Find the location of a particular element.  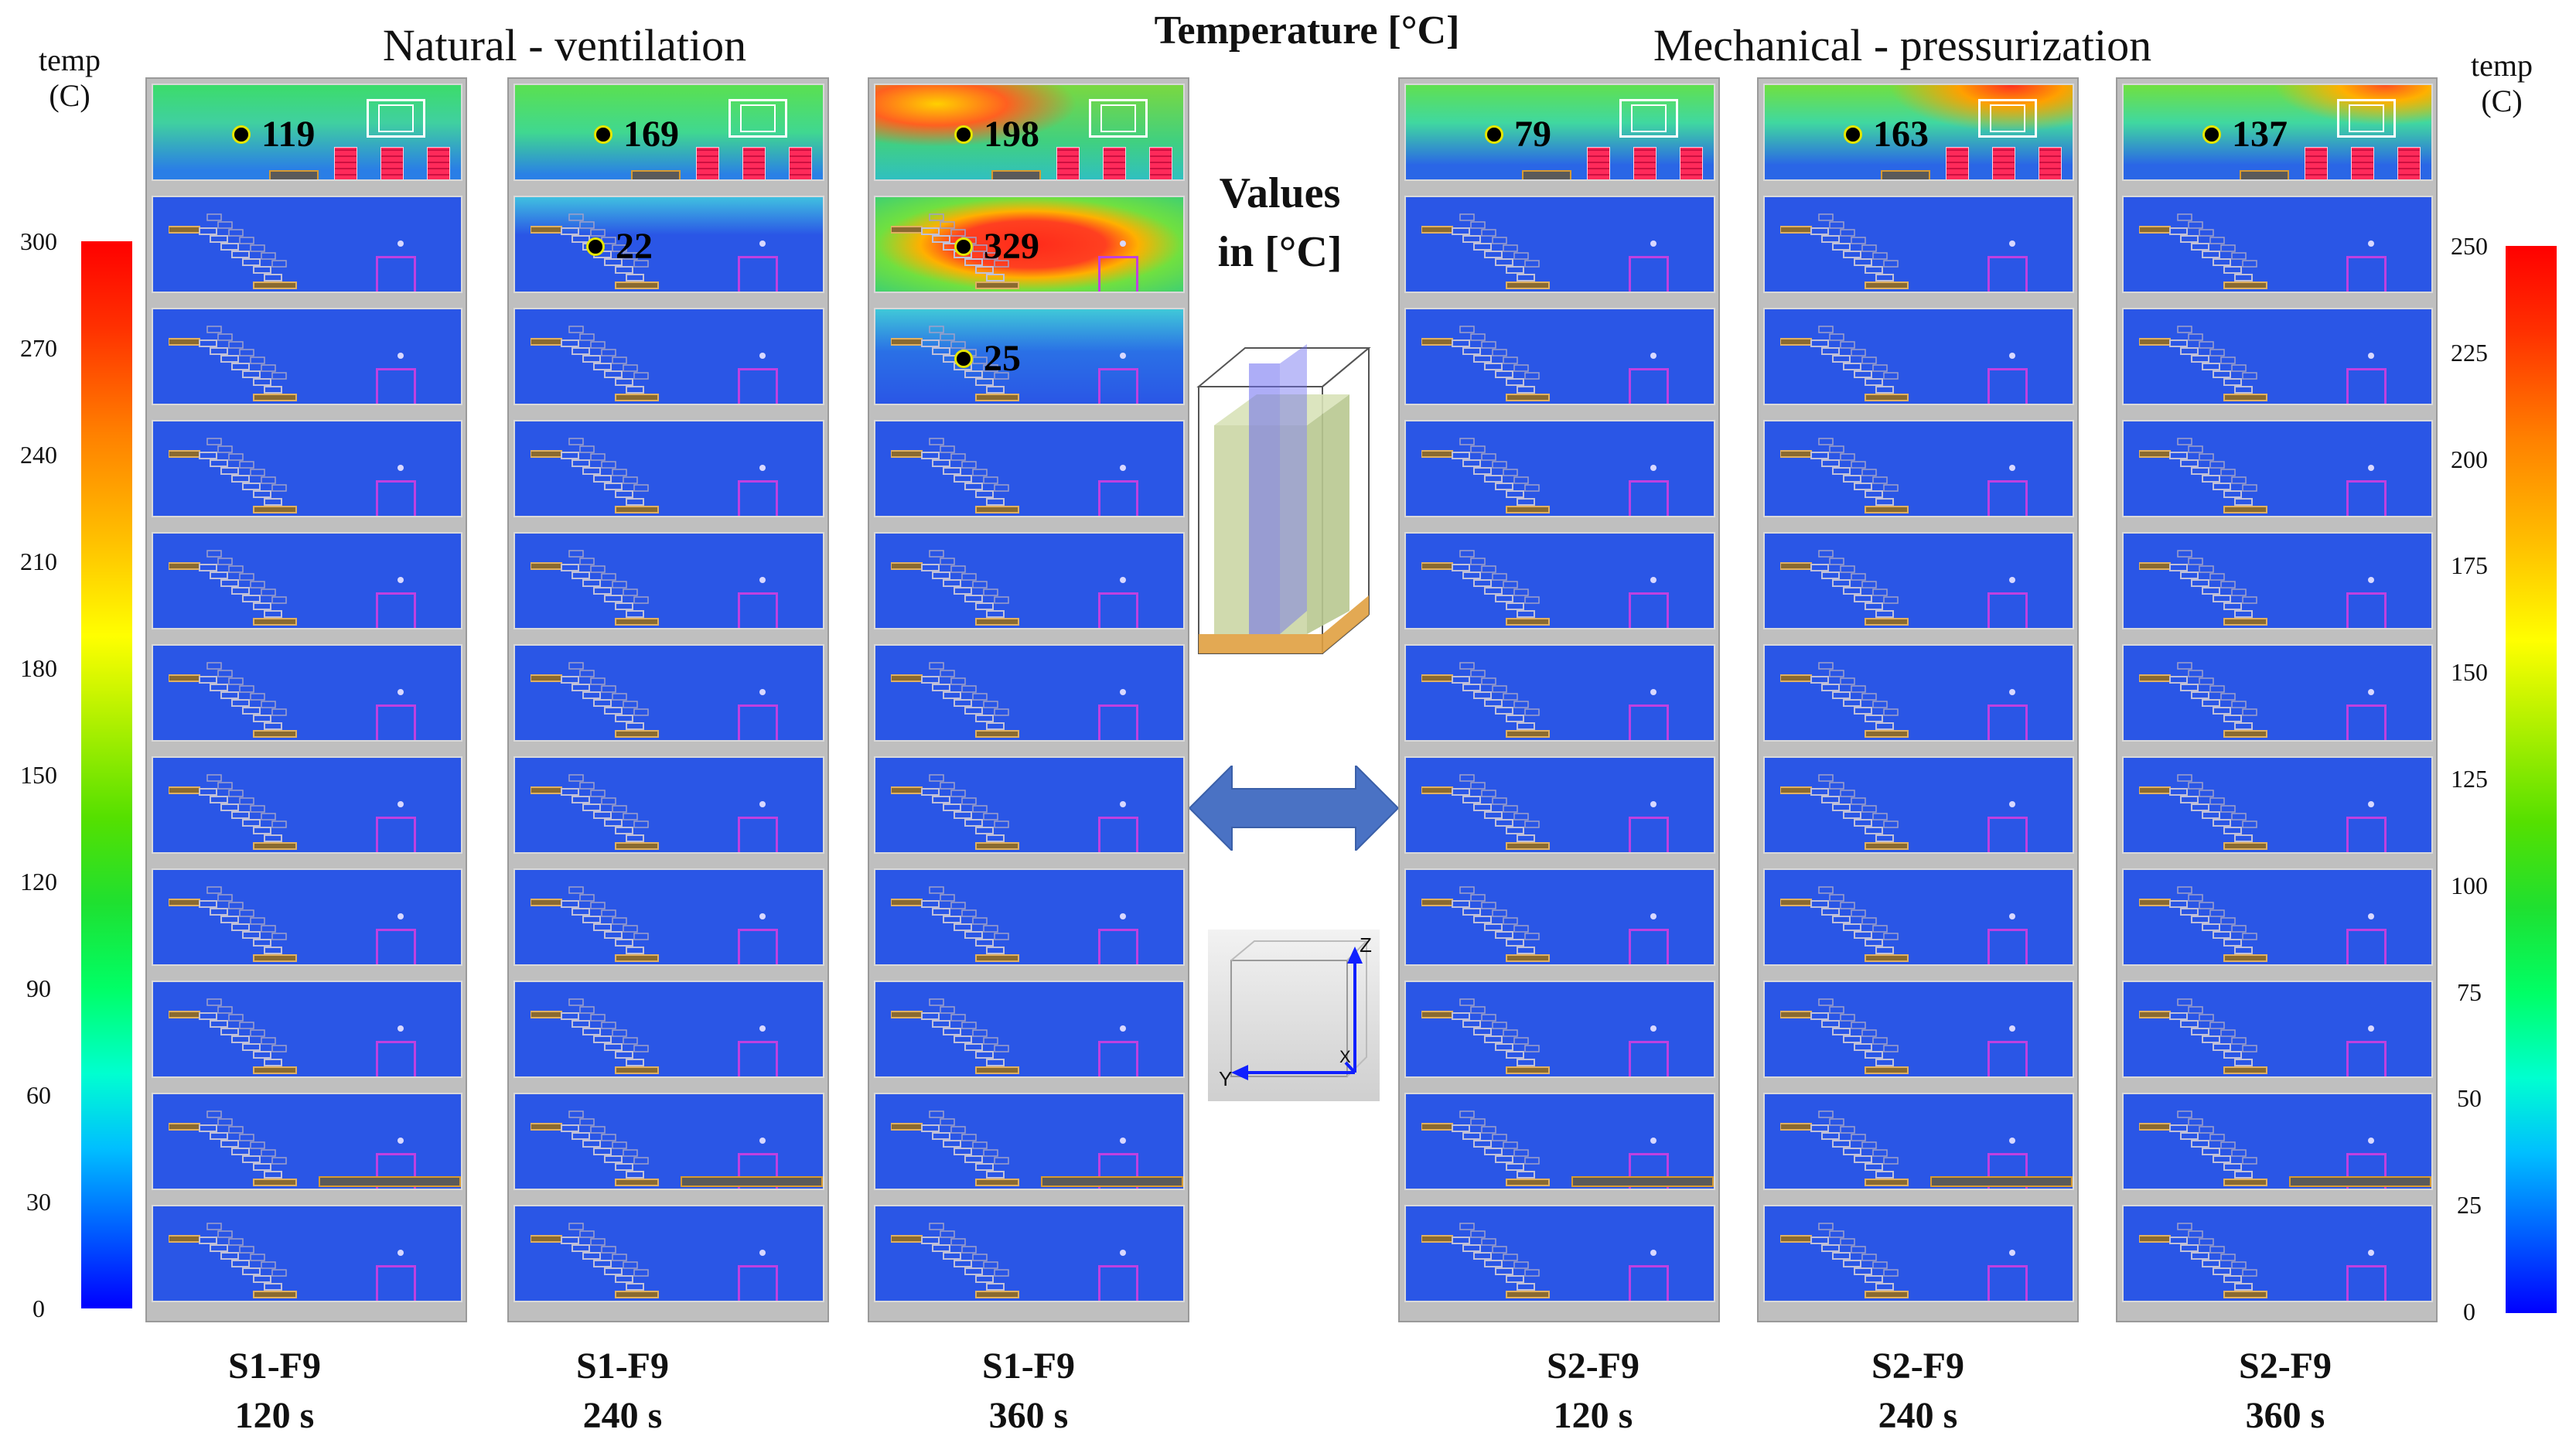

simulation-panel-p6: 137 is located at coordinates (2277, 699).